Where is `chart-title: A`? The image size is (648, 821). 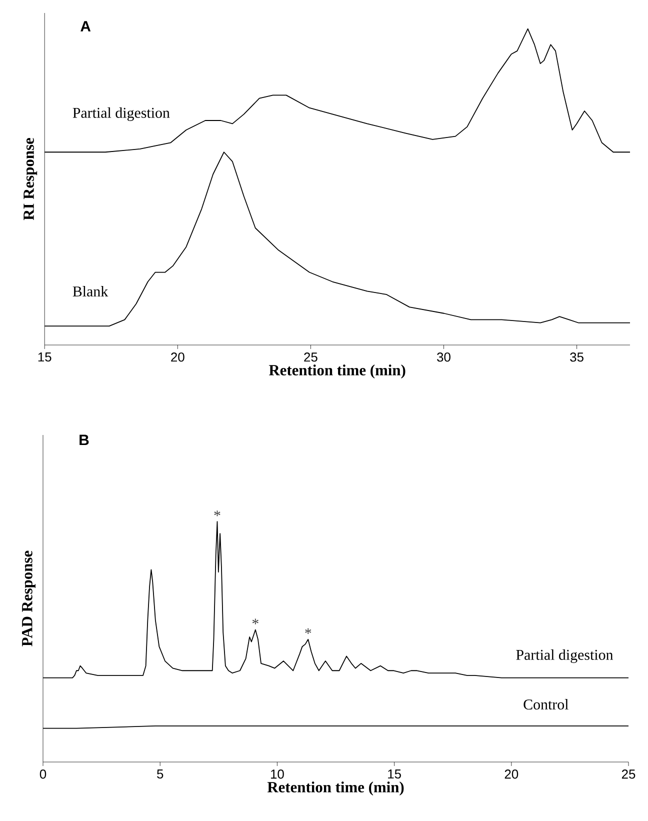 chart-title: A is located at coordinates (85, 26).